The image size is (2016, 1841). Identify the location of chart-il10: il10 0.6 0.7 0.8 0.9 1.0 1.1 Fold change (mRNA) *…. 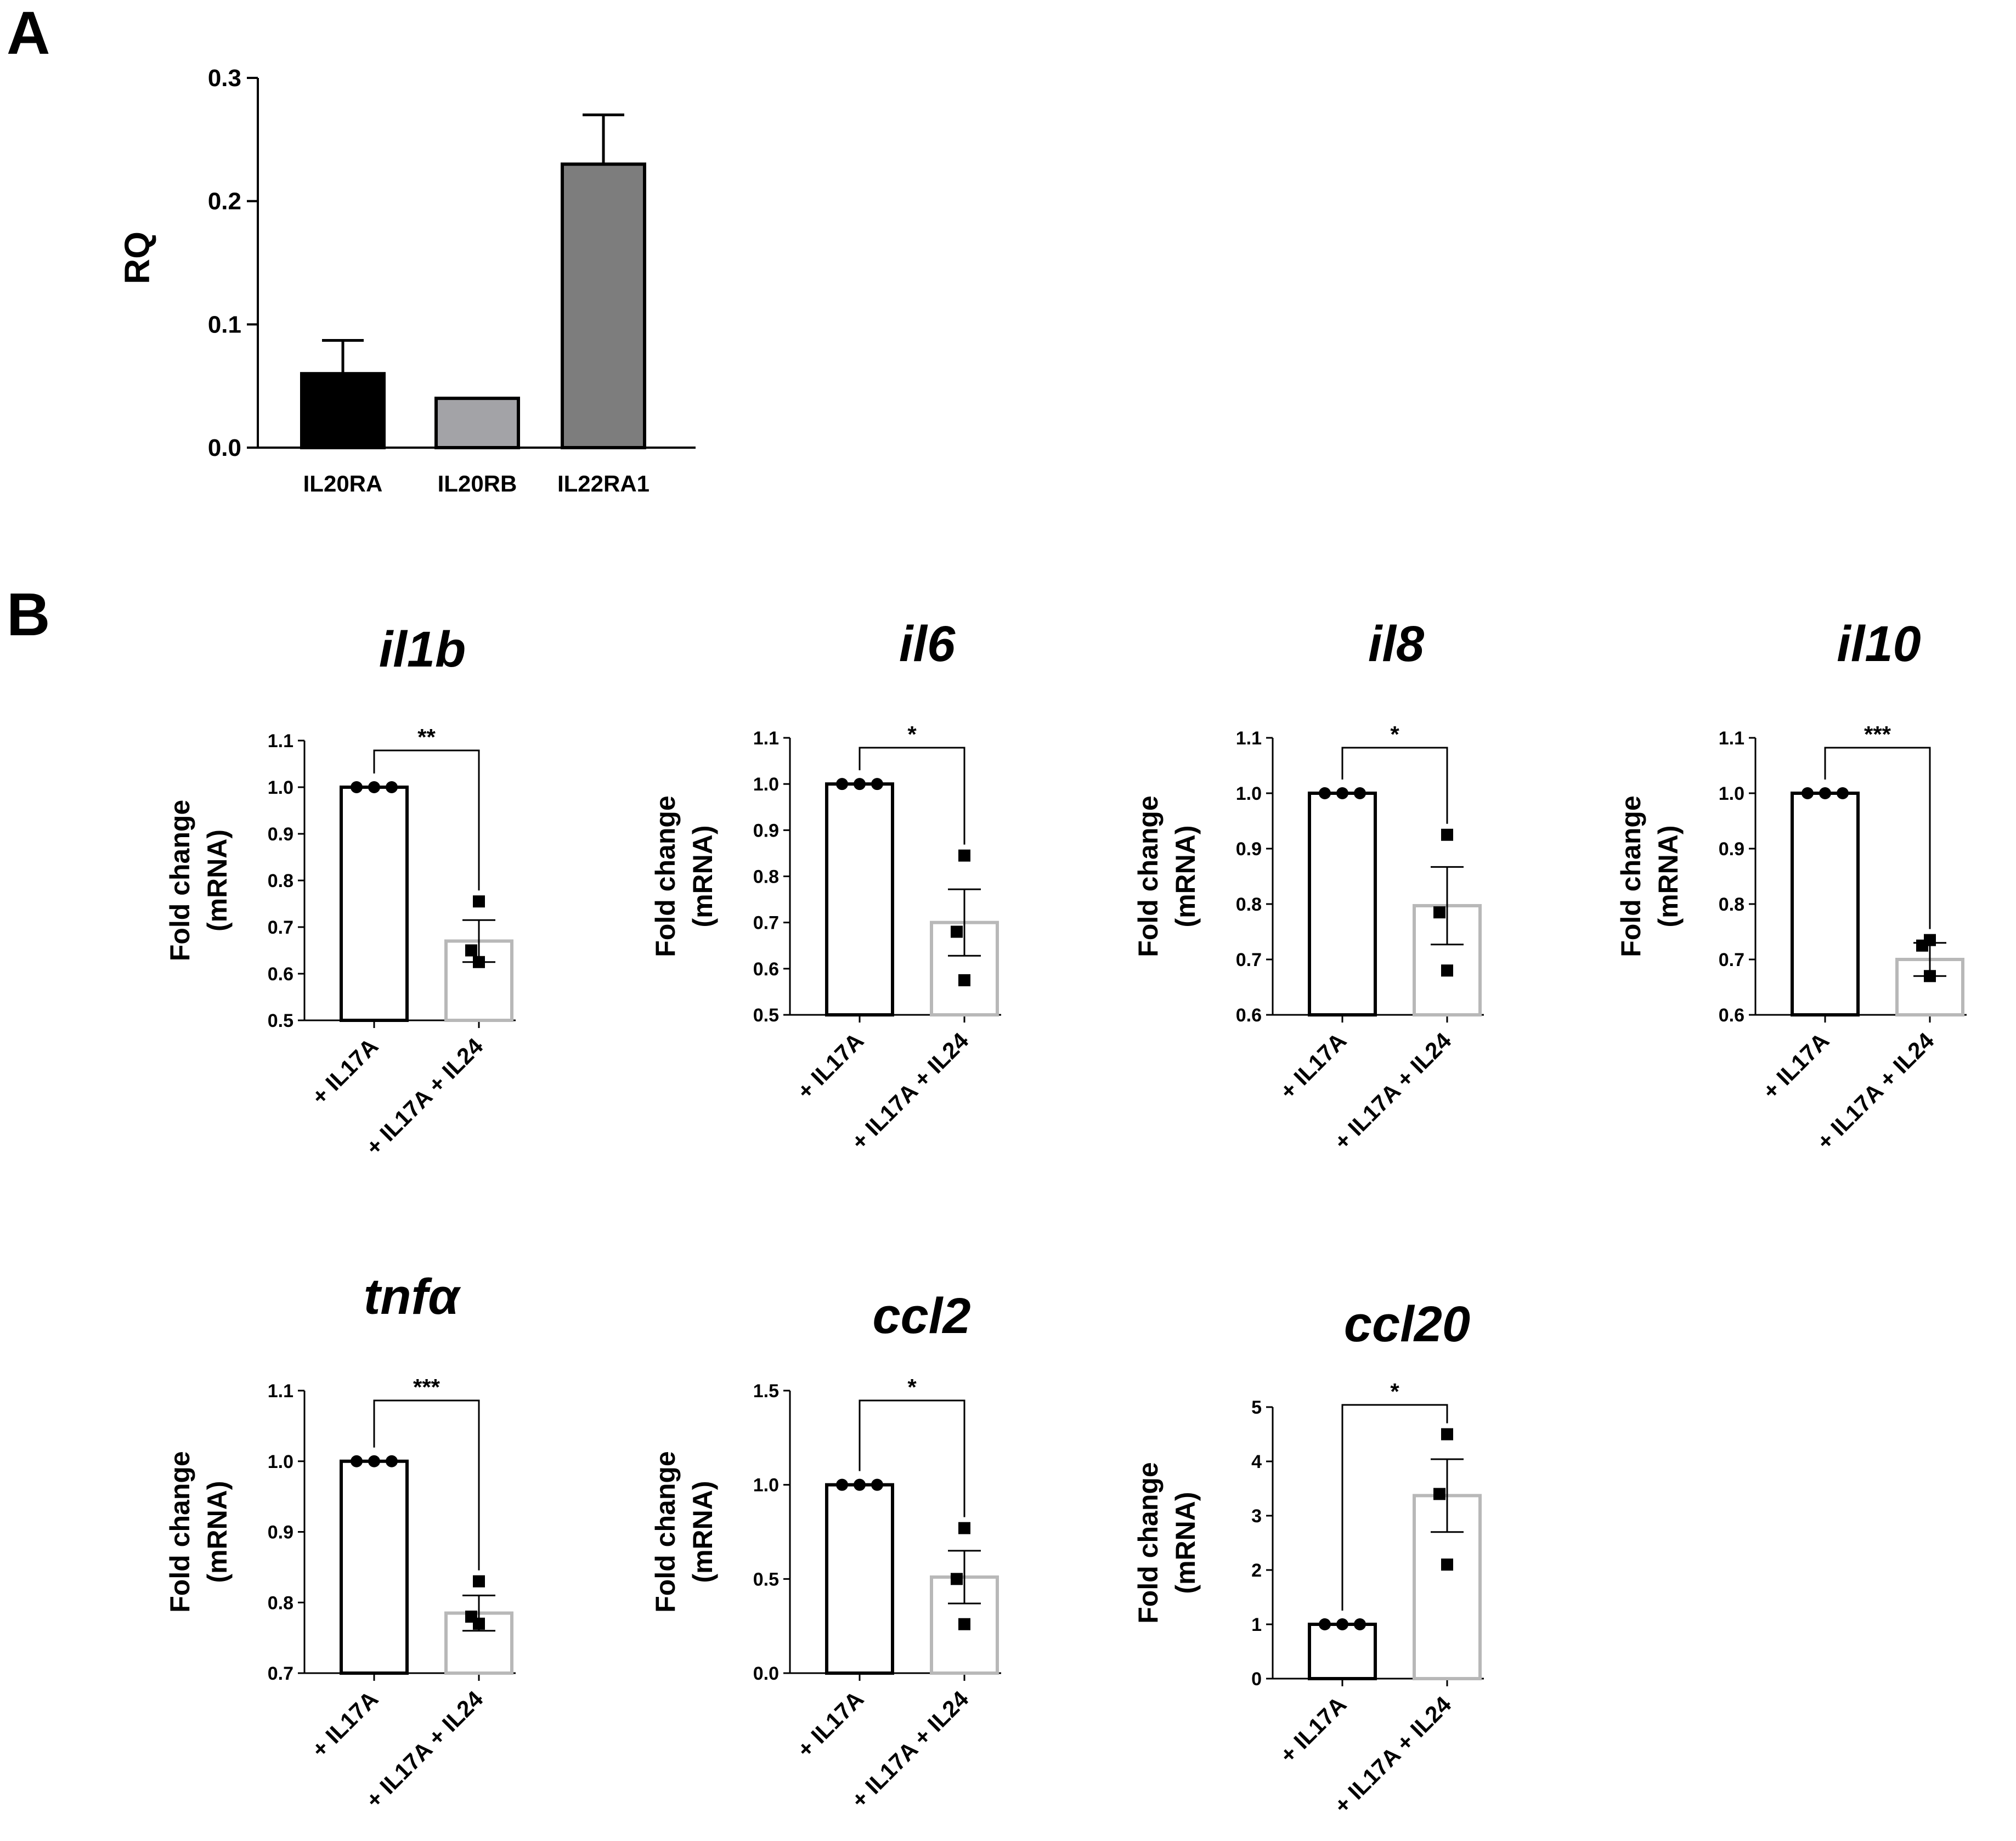
(1792, 886).